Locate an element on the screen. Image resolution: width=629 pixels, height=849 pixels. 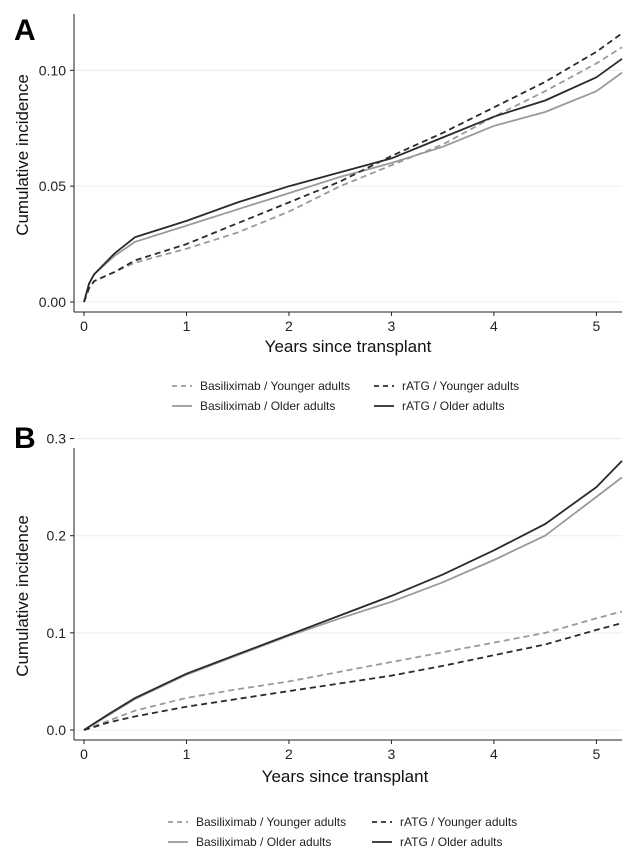
panel-b-legend-label-1: Basiliximab / Younger adults is located at coordinates (271, 822).